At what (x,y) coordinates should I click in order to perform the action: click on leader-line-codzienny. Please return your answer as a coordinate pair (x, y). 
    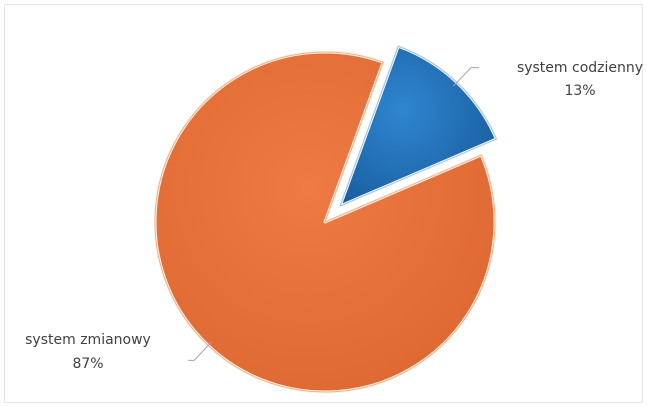
    Looking at the image, I should click on (466, 77).